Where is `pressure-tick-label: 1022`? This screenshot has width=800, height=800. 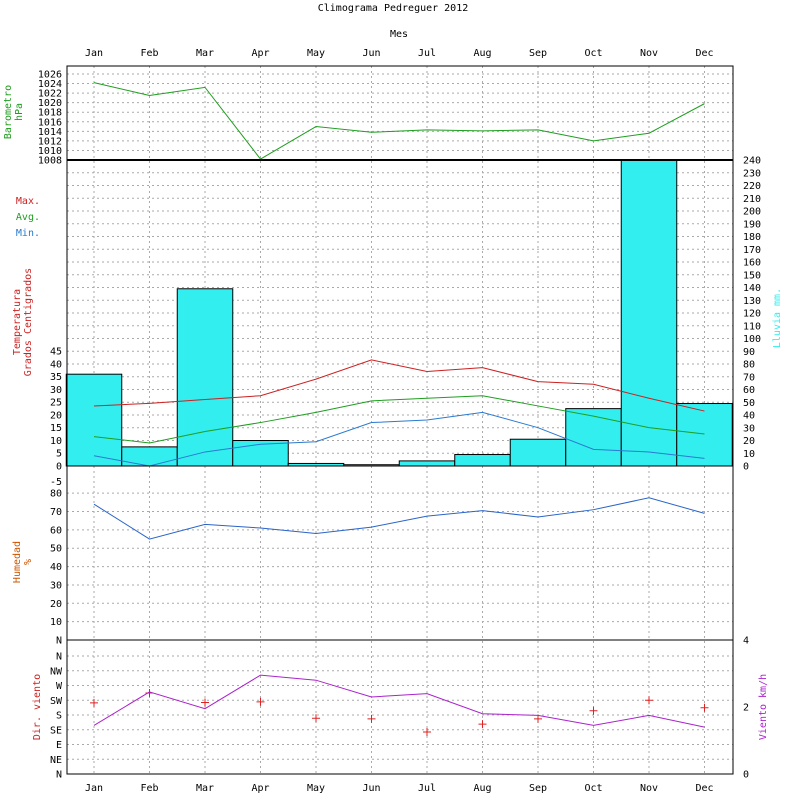 pressure-tick-label: 1022 is located at coordinates (50, 94).